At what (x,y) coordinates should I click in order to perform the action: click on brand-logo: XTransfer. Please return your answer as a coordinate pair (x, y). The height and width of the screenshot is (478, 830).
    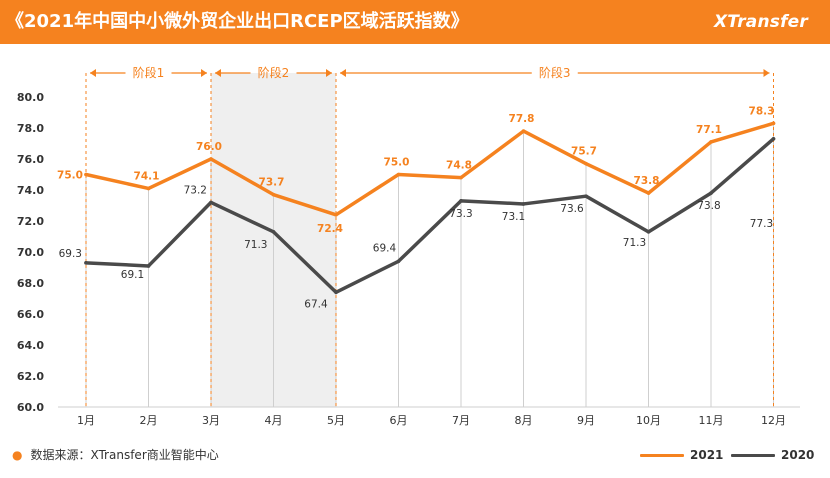
    Looking at the image, I should click on (760, 22).